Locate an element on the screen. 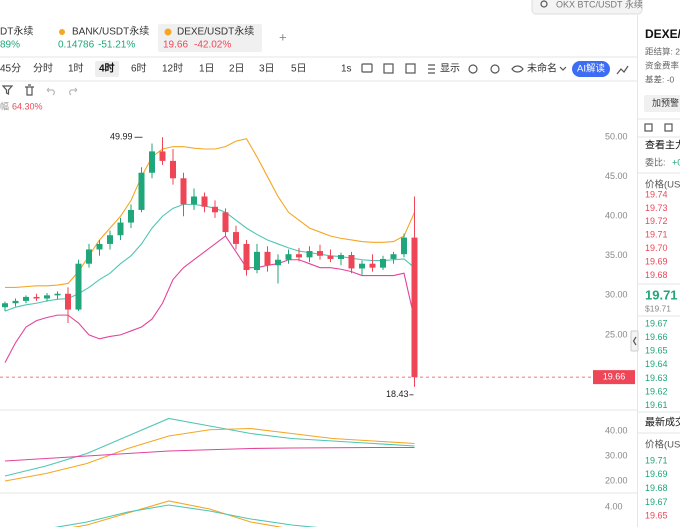 The image size is (680, 527). bid-price: 19.65 is located at coordinates (656, 351).